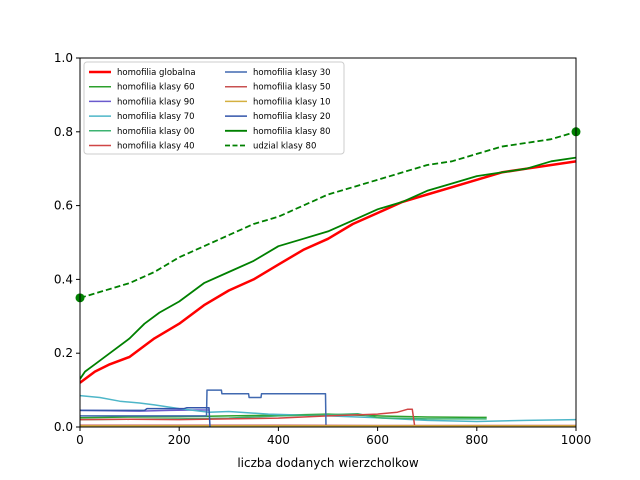 The height and width of the screenshot is (480, 640). Describe the element at coordinates (80, 440) in the screenshot. I see `x-tick-label: 0` at that location.